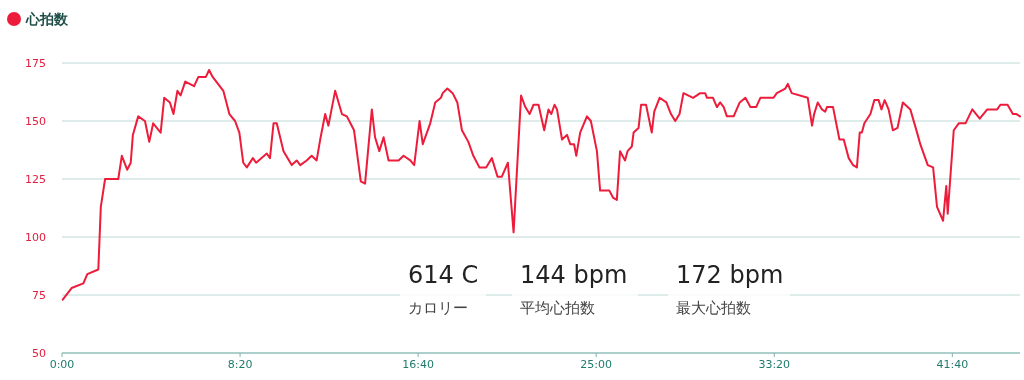  Describe the element at coordinates (438, 308) in the screenshot. I see `annotation: カロリー` at that location.